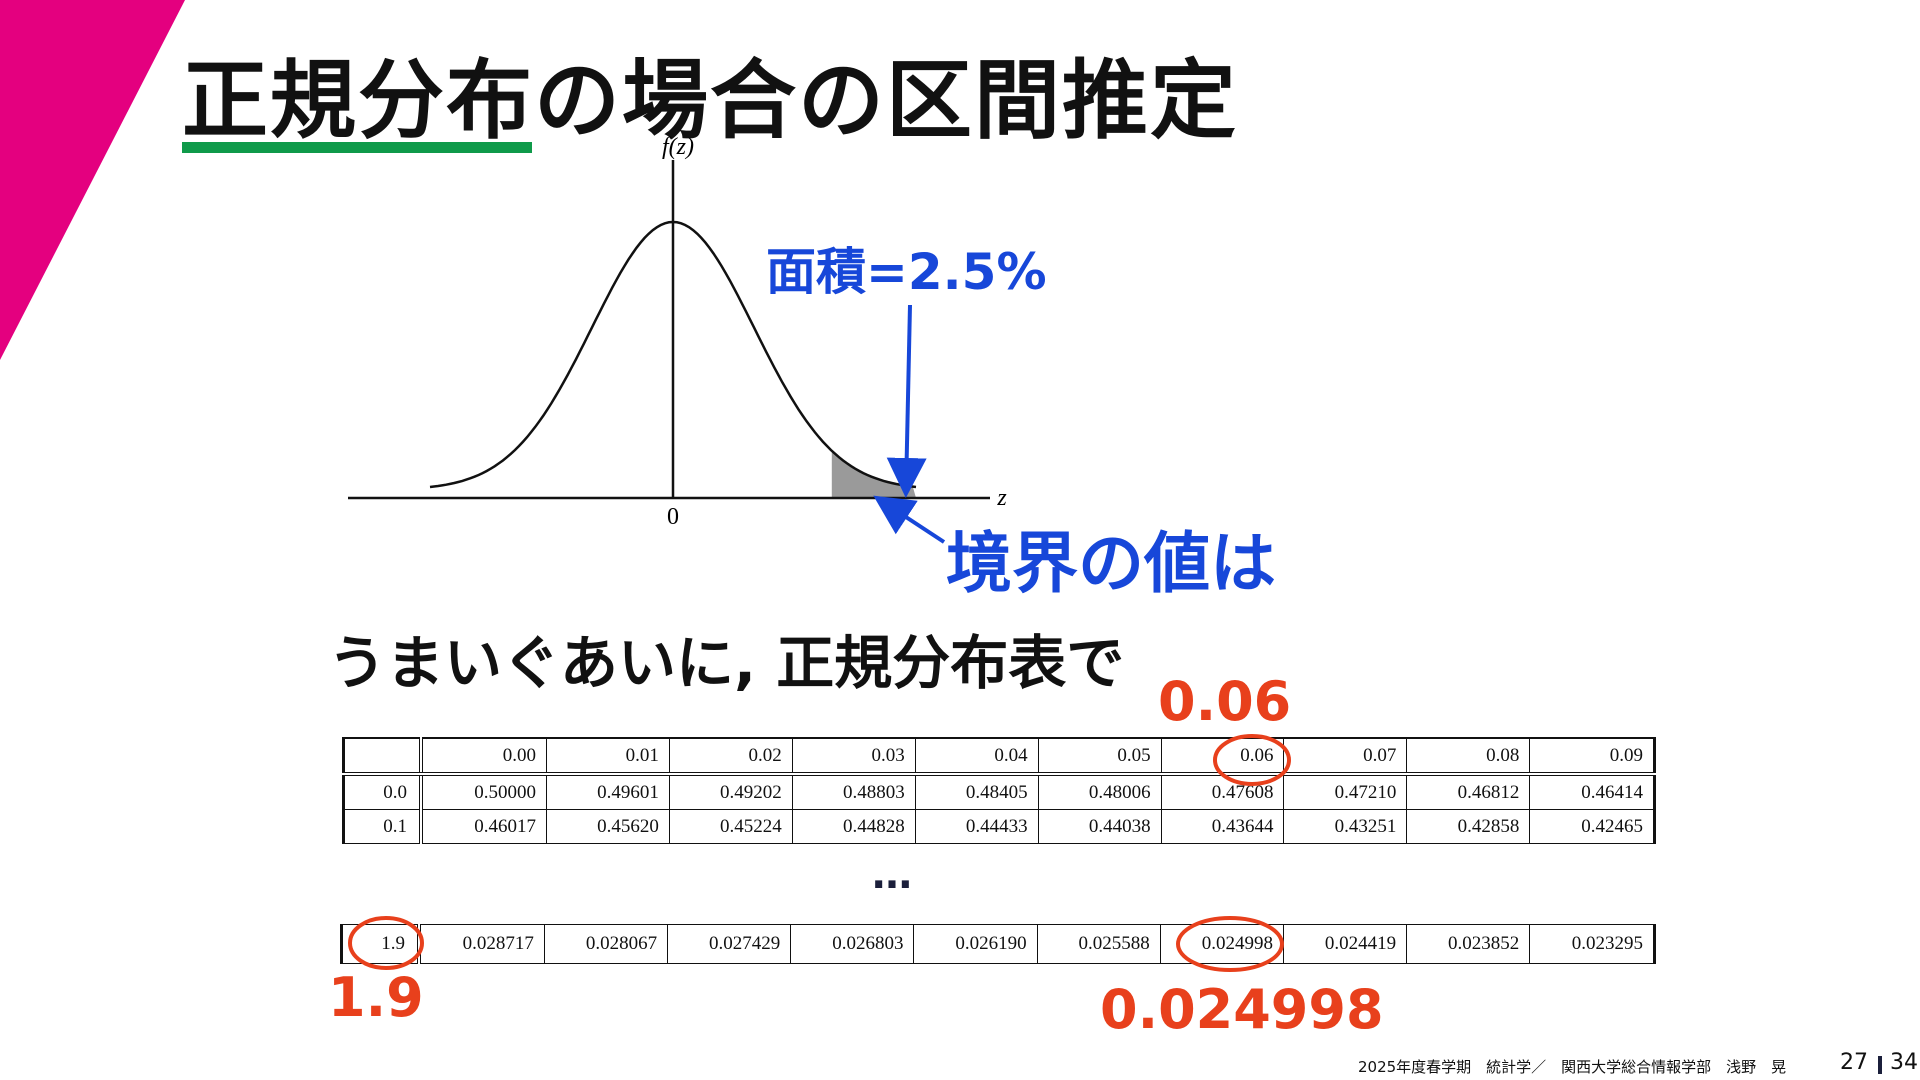 Image resolution: width=1920 pixels, height=1080 pixels. What do you see at coordinates (1222, 792) in the screenshot?
I see `table-cell: 0.47608` at bounding box center [1222, 792].